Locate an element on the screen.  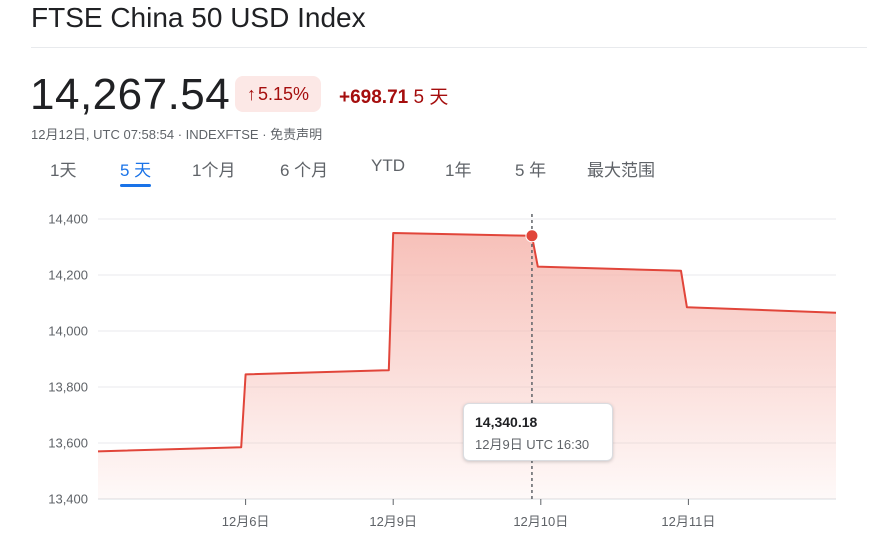
tab-6-month: 6 个月 is located at coordinates (304, 168).